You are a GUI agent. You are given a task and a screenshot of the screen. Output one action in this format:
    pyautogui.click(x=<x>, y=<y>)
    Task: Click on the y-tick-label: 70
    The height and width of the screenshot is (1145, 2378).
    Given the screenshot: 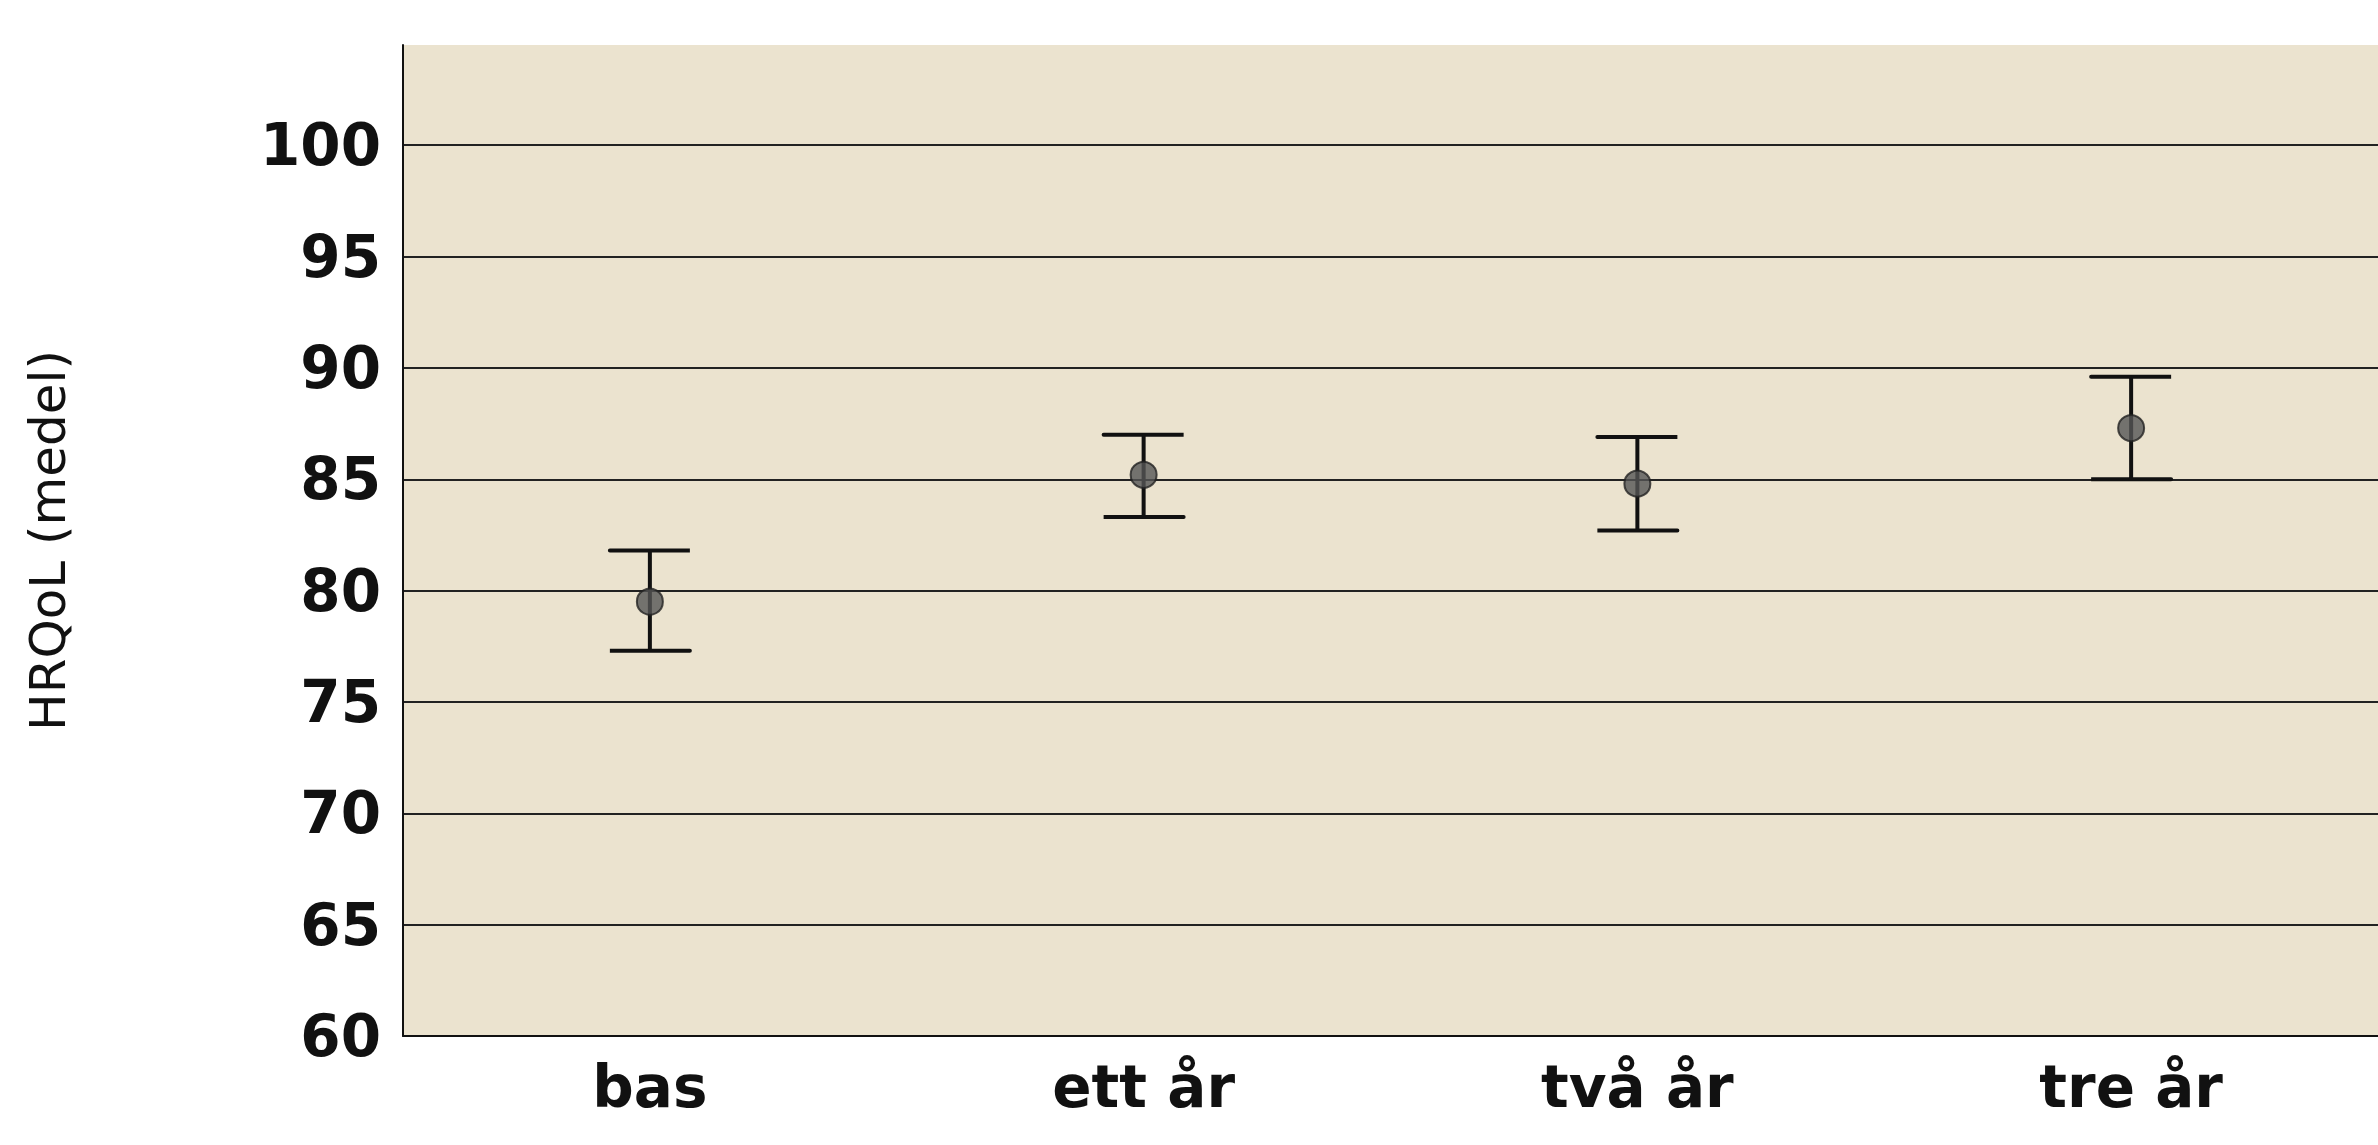 What is the action you would take?
    pyautogui.click(x=340, y=813)
    